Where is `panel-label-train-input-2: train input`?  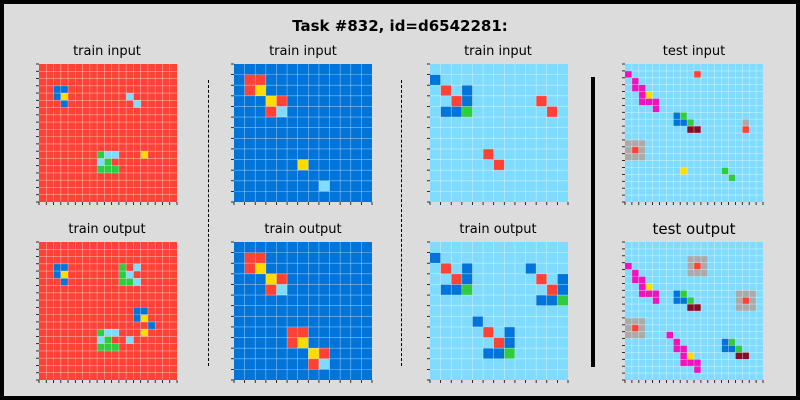 panel-label-train-input-2: train input is located at coordinates (303, 51).